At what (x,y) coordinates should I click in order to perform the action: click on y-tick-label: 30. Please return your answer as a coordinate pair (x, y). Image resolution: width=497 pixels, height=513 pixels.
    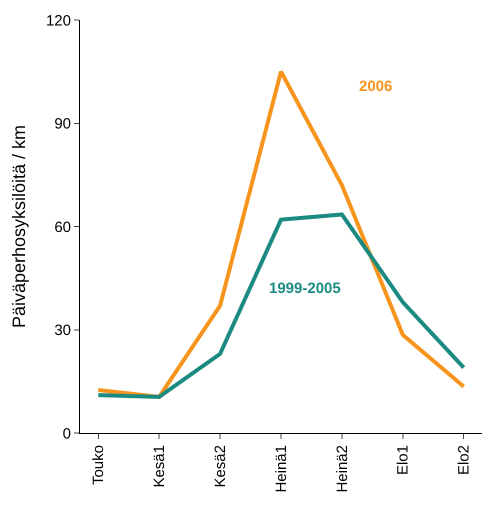
    Looking at the image, I should click on (62, 330).